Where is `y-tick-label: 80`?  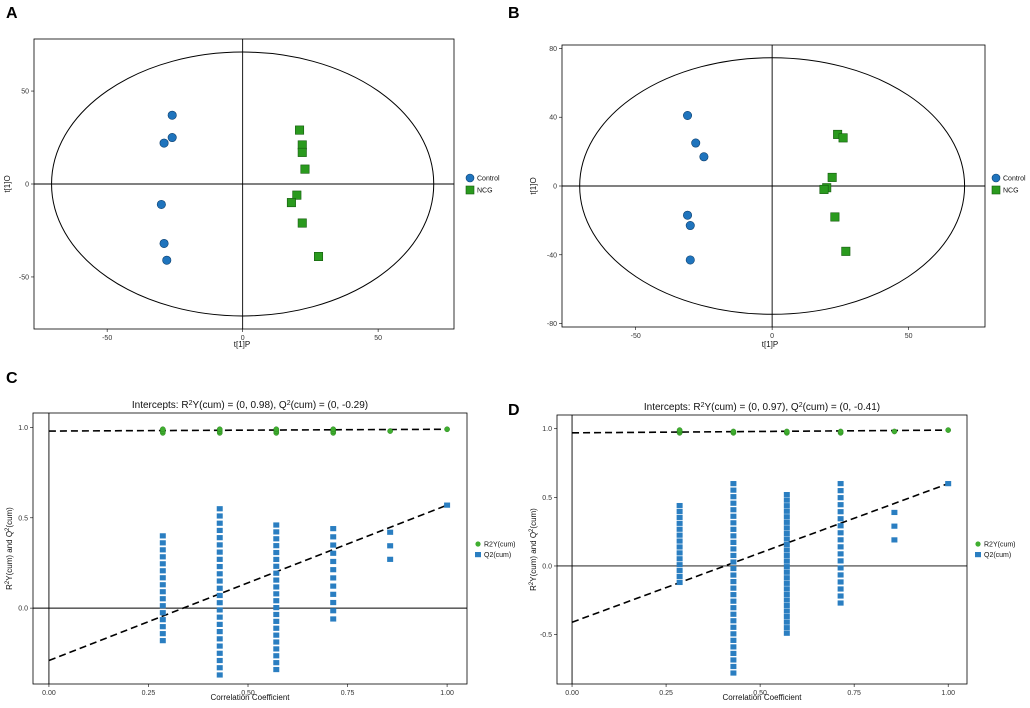 y-tick-label: 80 is located at coordinates (553, 49).